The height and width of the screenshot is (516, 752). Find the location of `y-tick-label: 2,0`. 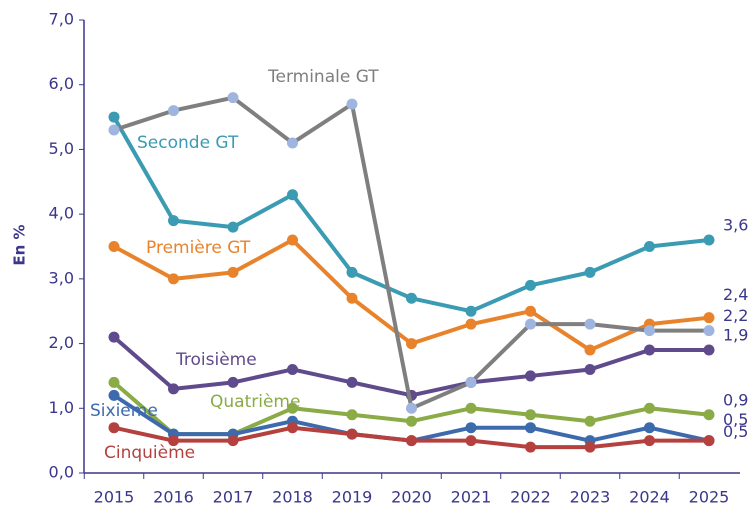

y-tick-label: 2,0 is located at coordinates (61, 342).